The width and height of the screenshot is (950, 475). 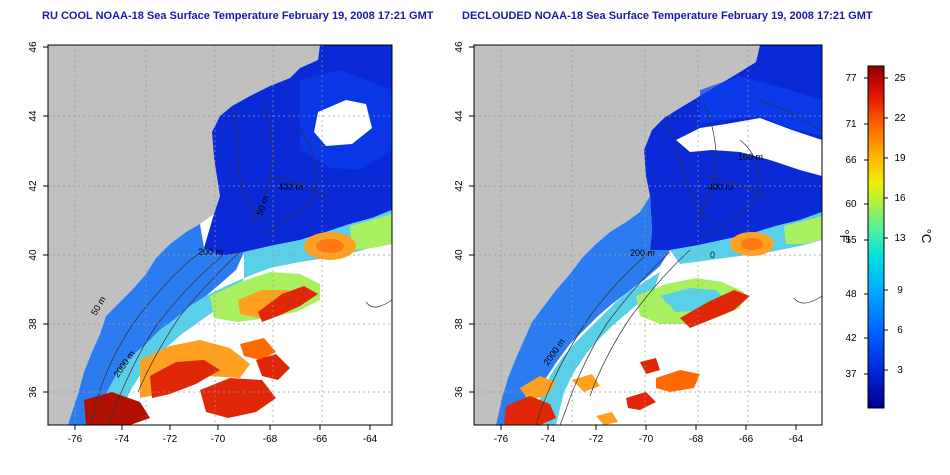 What do you see at coordinates (851, 294) in the screenshot?
I see `fahrenheit-tick-label: 48` at bounding box center [851, 294].